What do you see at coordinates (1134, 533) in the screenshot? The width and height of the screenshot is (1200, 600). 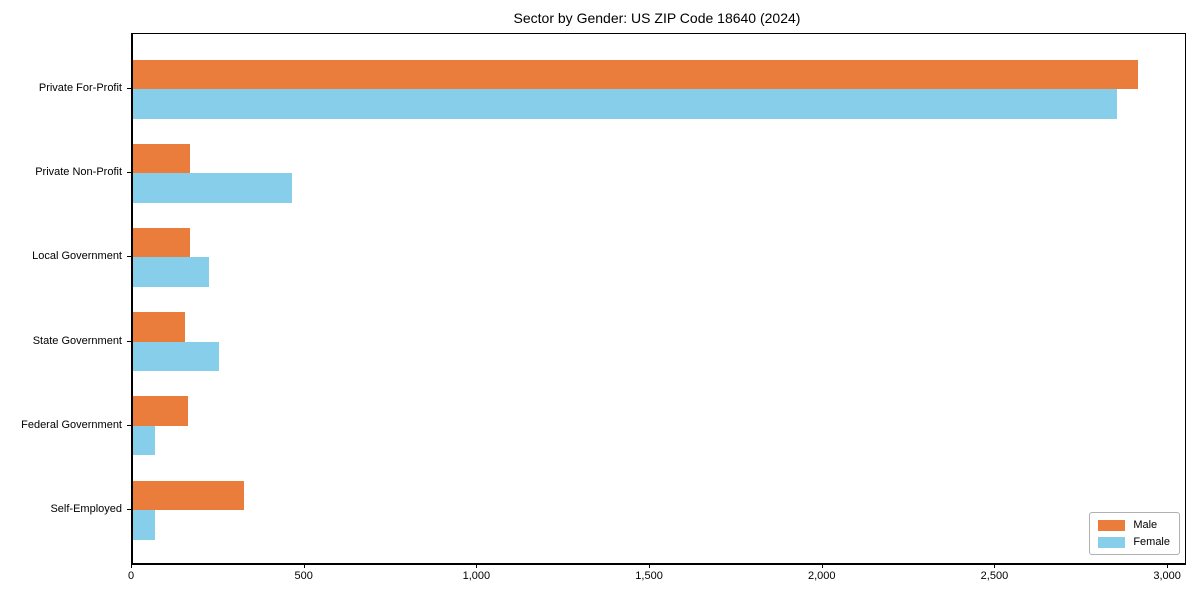 I see `legend: Male Female` at bounding box center [1134, 533].